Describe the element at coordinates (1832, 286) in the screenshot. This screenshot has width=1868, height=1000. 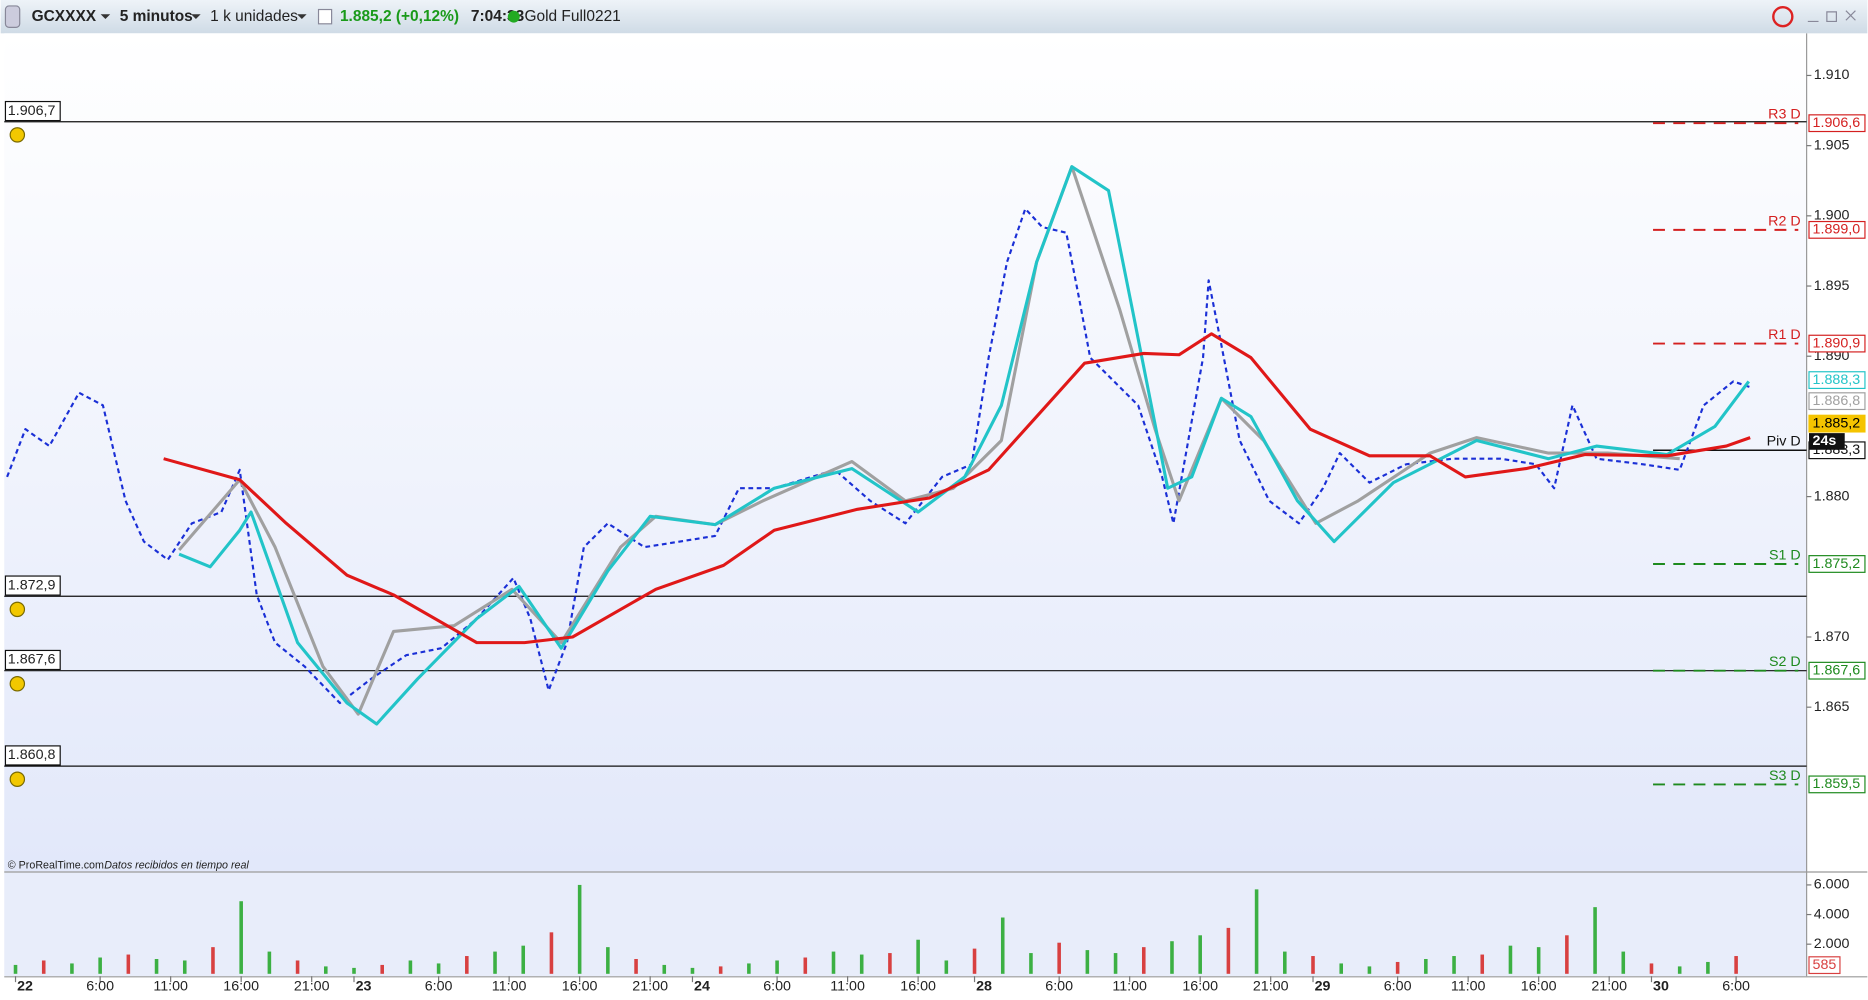
I see `y-tick-label: 1.895` at that location.